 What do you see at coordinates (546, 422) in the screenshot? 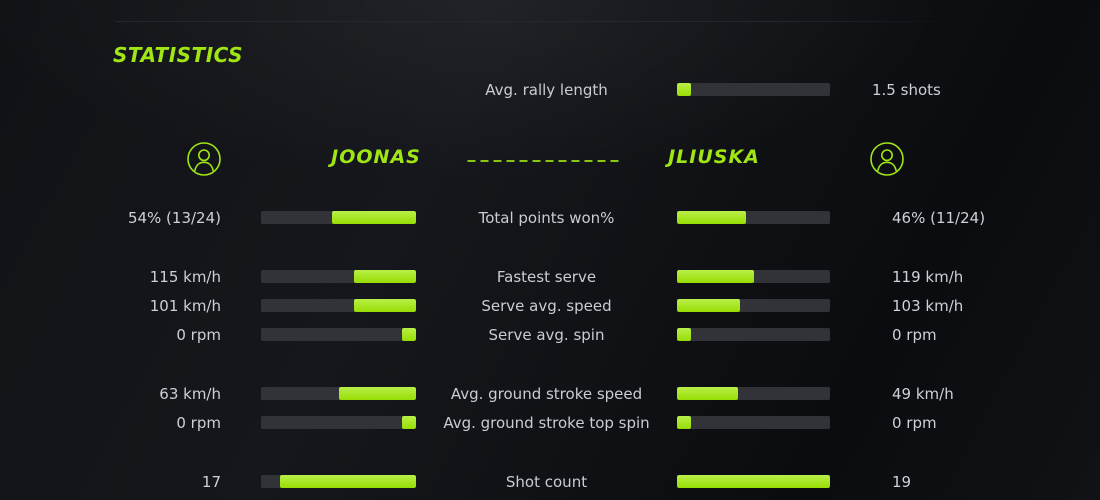
I see `row-label: Avg. ground stroke top spin` at bounding box center [546, 422].